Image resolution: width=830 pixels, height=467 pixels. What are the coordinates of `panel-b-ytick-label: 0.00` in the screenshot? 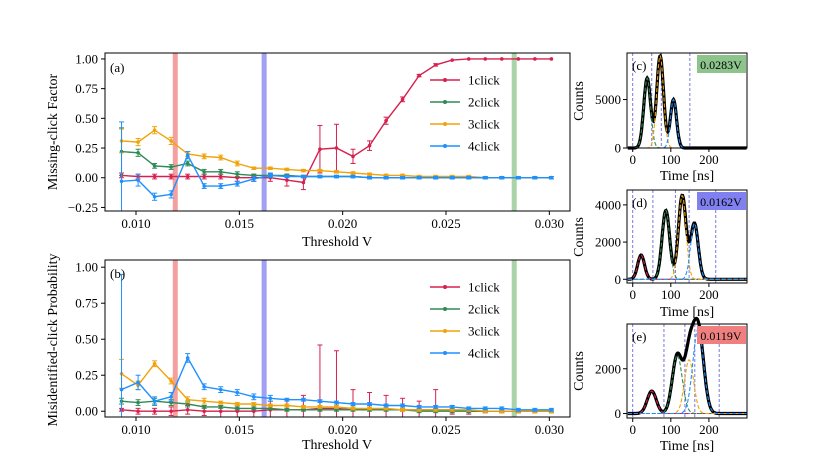 It's located at (86, 411).